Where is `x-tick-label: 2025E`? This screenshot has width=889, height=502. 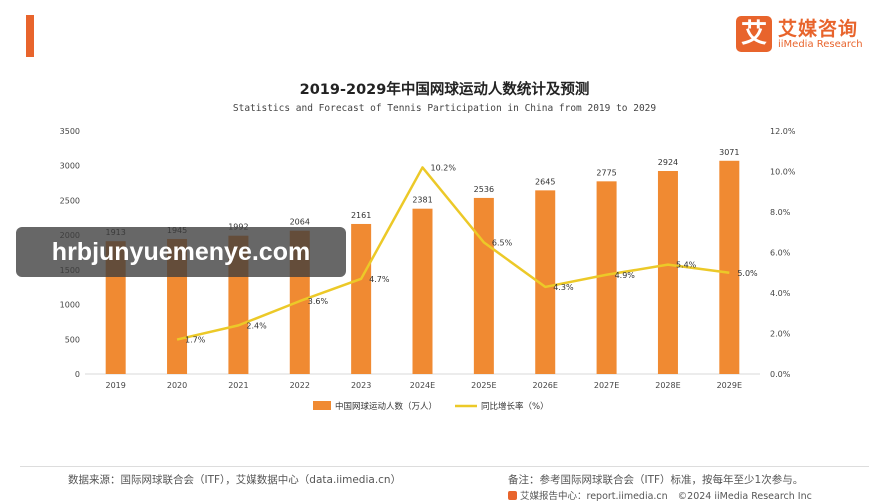 x-tick-label: 2025E is located at coordinates (483, 385).